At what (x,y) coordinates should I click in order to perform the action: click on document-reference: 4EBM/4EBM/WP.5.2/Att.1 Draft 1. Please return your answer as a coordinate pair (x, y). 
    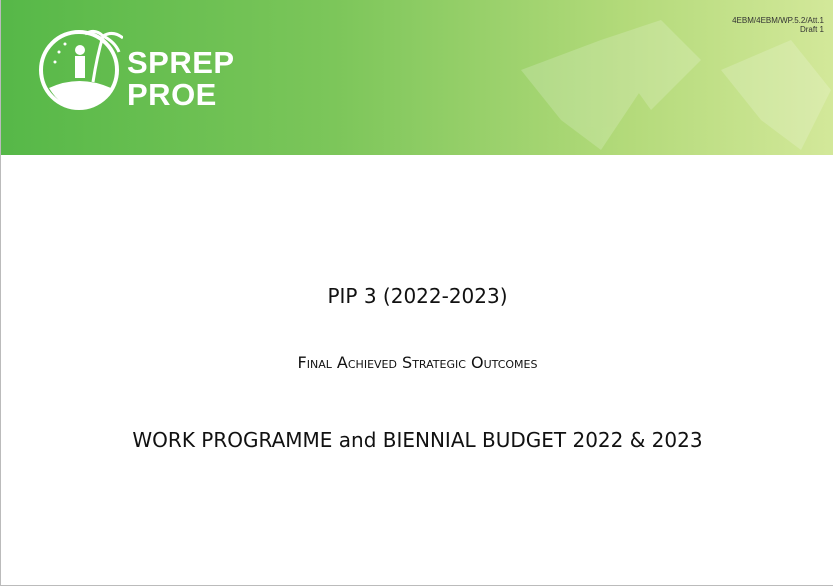
    Looking at the image, I should click on (778, 25).